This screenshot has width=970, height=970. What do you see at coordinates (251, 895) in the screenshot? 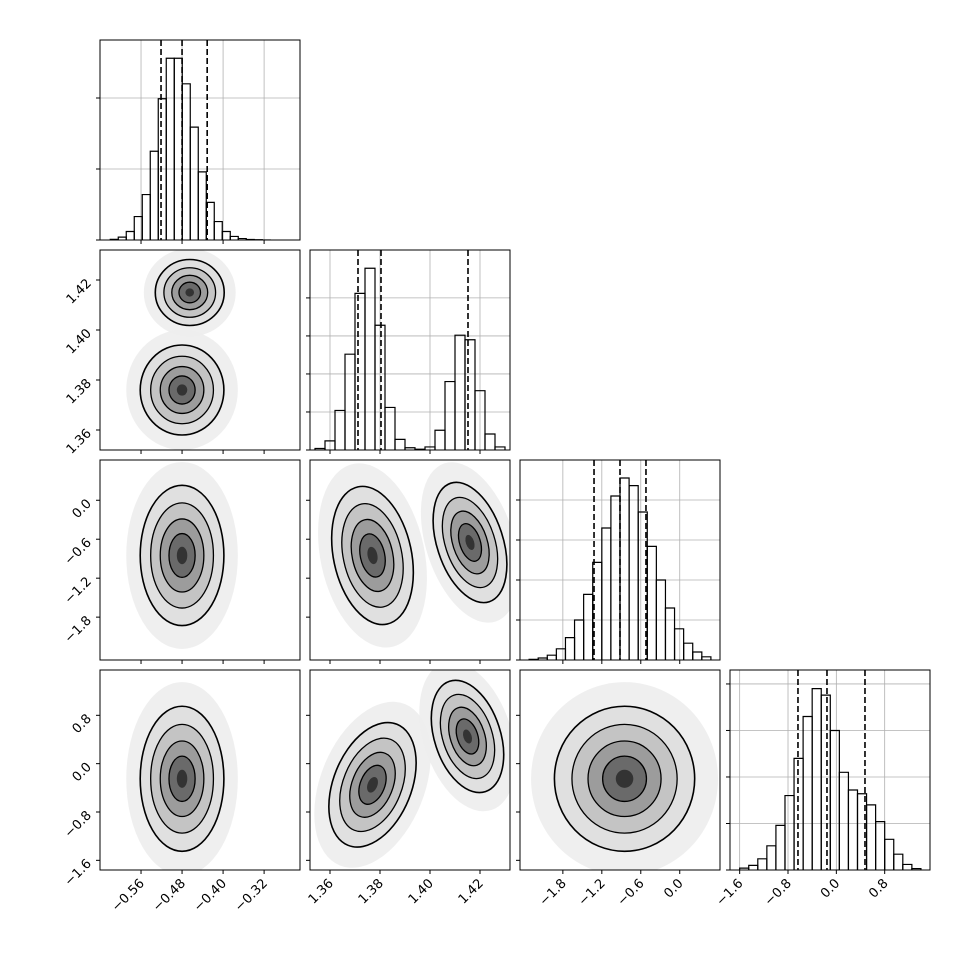
I see `x-tick-label: −0.32` at bounding box center [251, 895].